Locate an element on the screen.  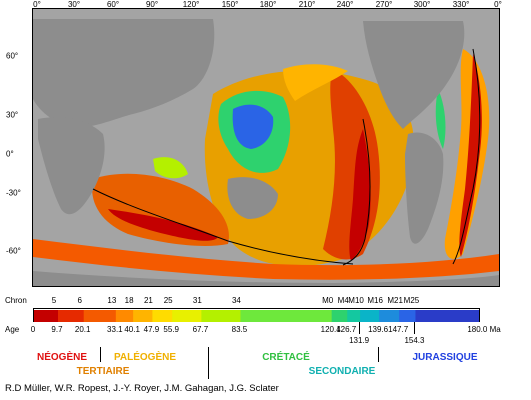
longitude-label: 270° is located at coordinates (384, 4).